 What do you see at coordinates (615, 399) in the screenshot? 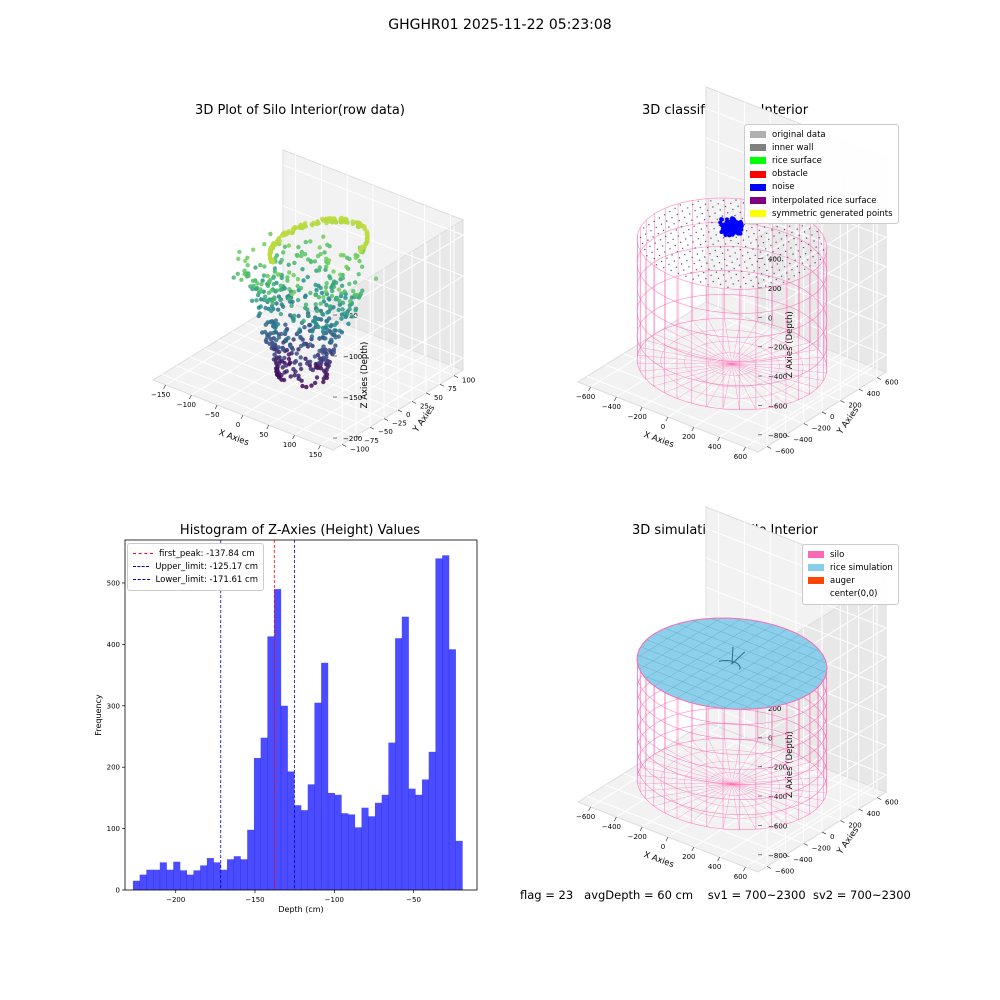
I see `classify-x-tick` at bounding box center [615, 399].